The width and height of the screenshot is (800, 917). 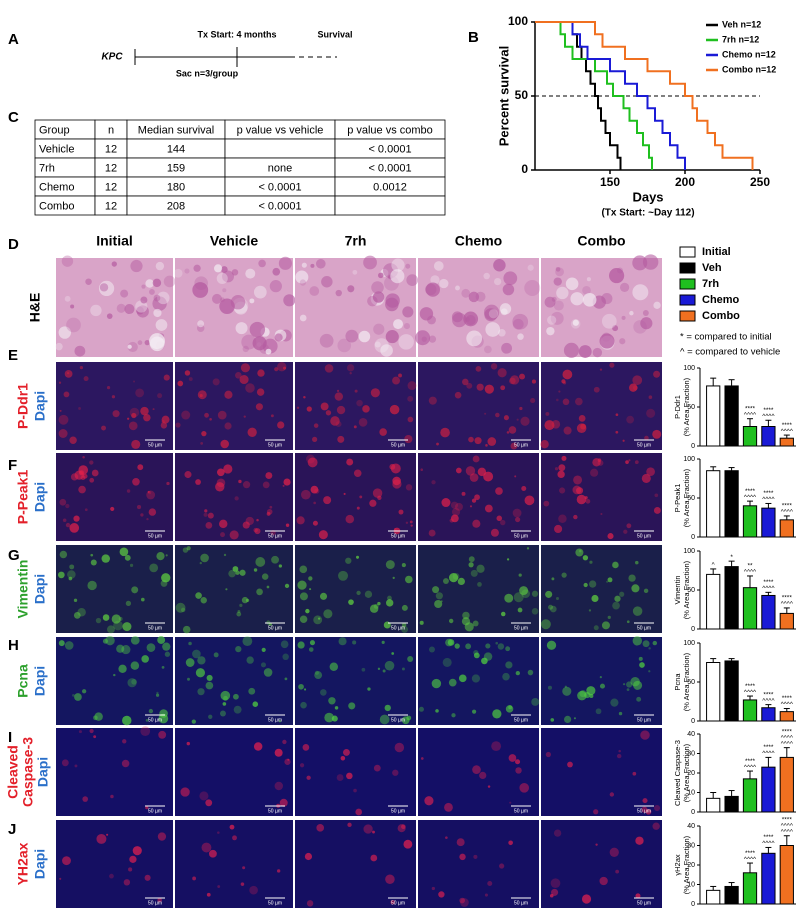 What do you see at coordinates (677, 498) in the screenshot?
I see `y-axis-label: P-Peak1` at bounding box center [677, 498].